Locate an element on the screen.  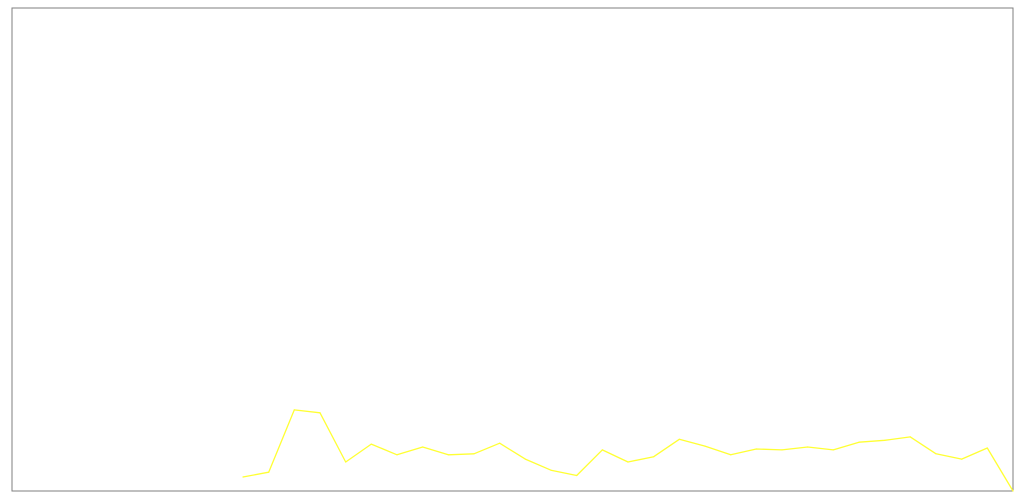
series-layer is located at coordinates (628, 450).